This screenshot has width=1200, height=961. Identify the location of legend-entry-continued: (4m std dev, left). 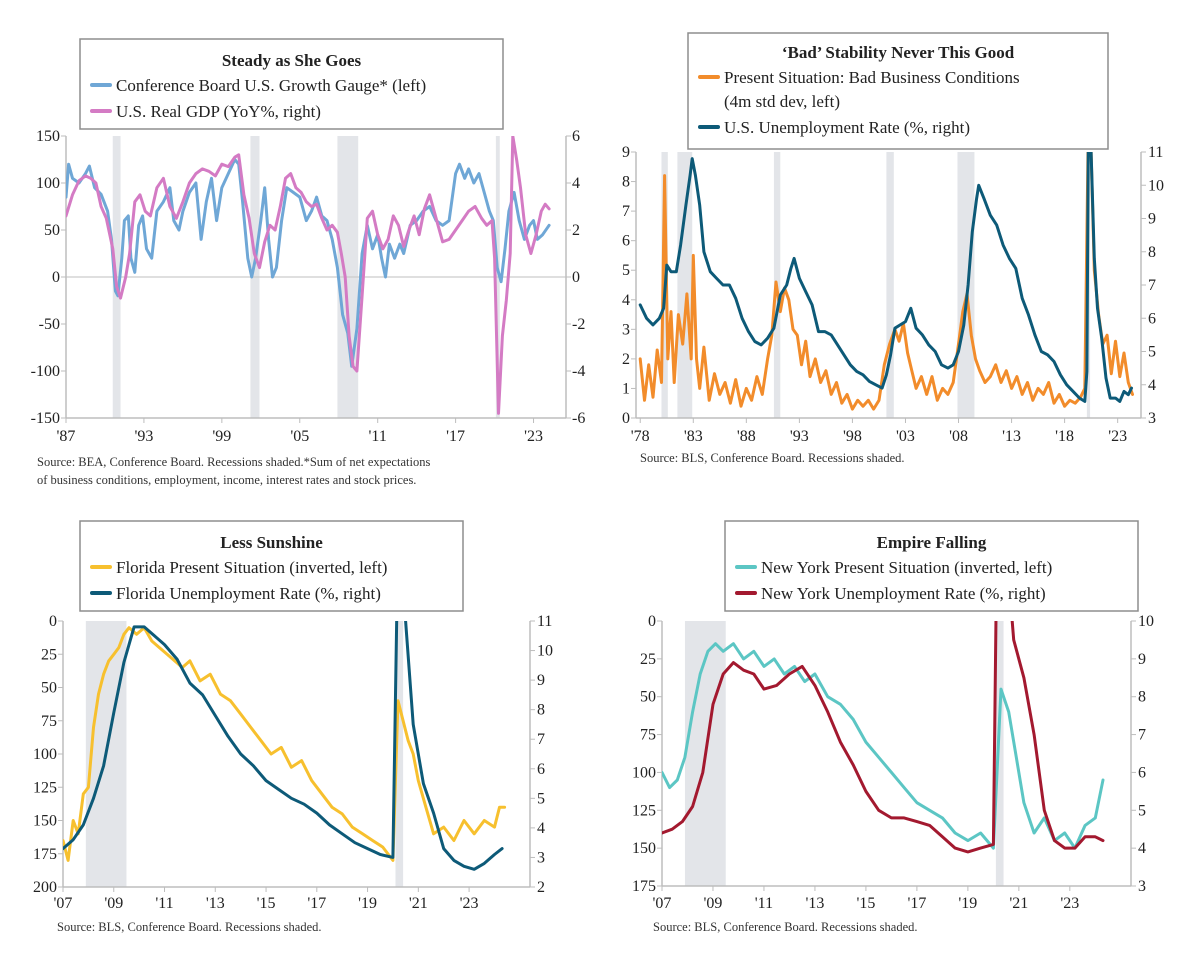
(782, 101).